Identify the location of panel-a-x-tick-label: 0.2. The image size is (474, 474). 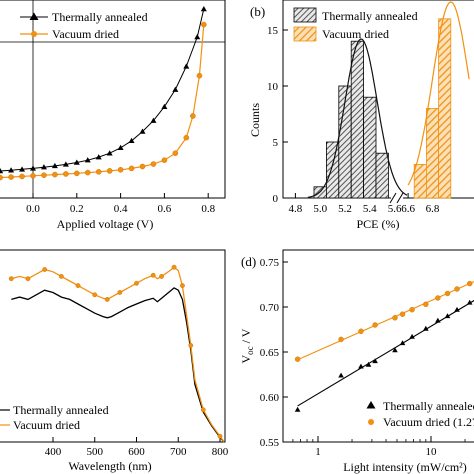
(77, 209).